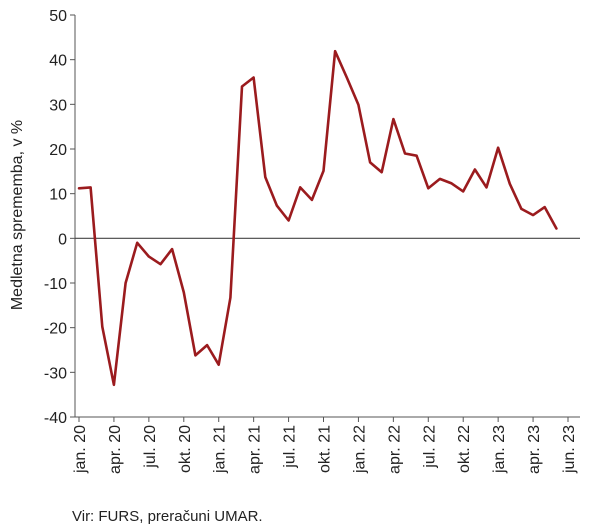 This screenshot has height=532, width=592. I want to click on y-tick-label: 40, so click(58, 61).